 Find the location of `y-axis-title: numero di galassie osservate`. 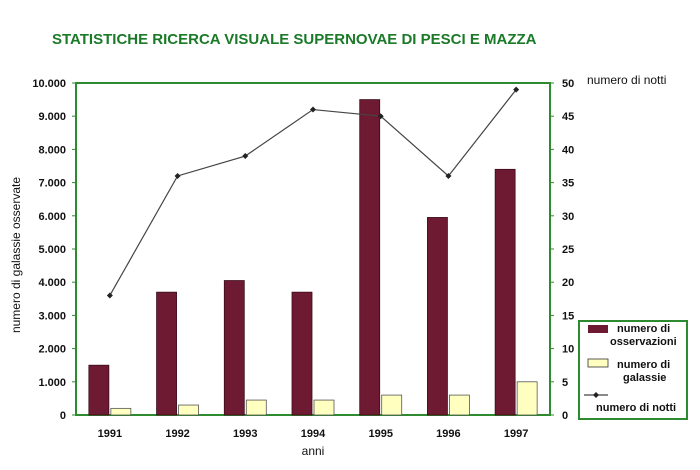

y-axis-title: numero di galassie osservate is located at coordinates (16, 255).